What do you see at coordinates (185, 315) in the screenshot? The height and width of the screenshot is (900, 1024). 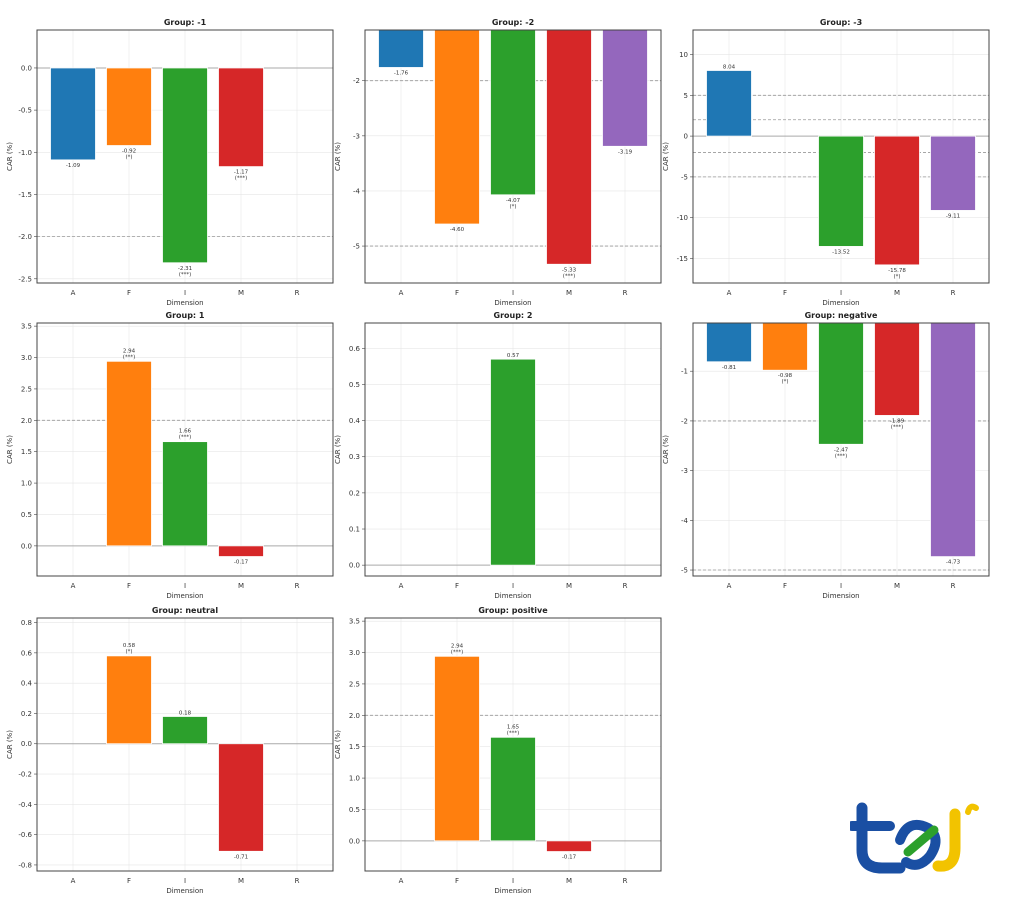 I see `chart-title: Group: 1` at bounding box center [185, 315].